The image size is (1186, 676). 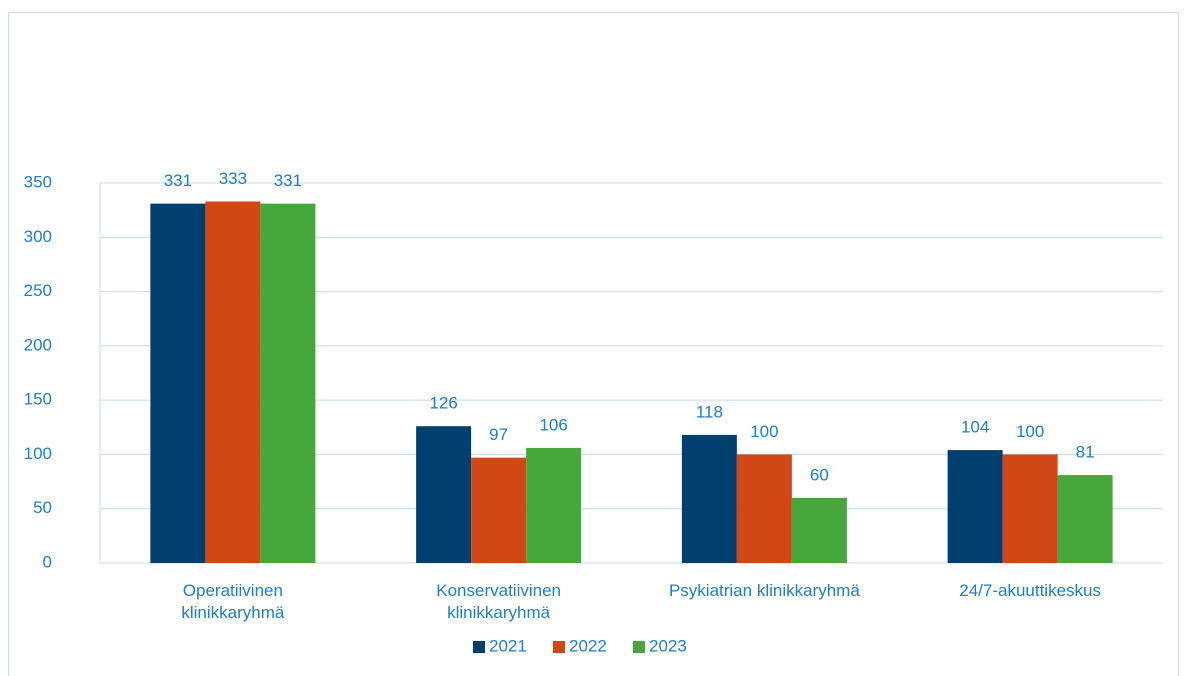 What do you see at coordinates (975, 427) in the screenshot?
I see `data-label: 104` at bounding box center [975, 427].